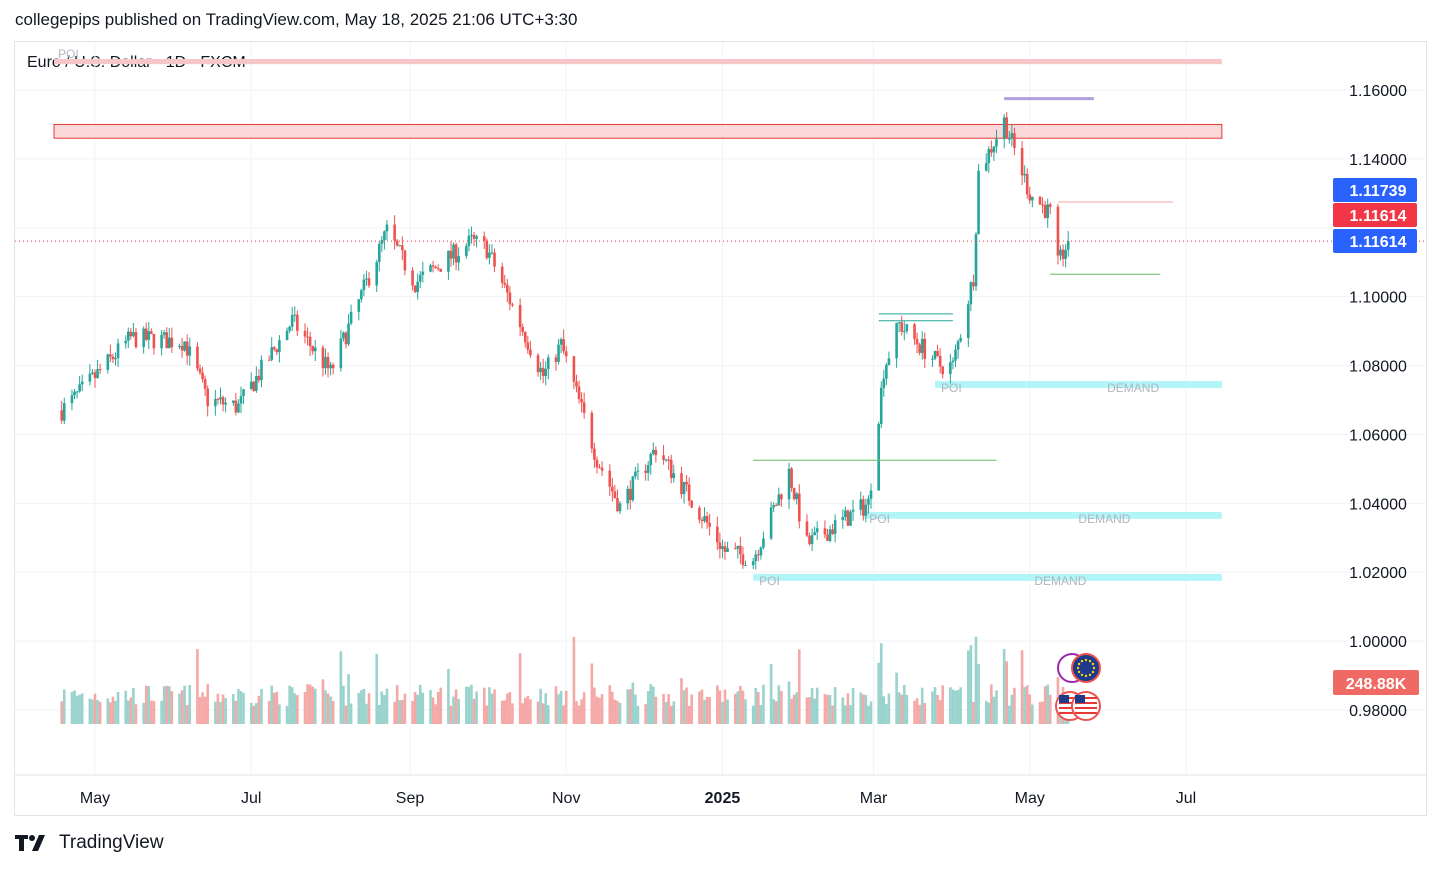  Describe the element at coordinates (1375, 215) in the screenshot. I see `price-tag: 1.11614` at that location.